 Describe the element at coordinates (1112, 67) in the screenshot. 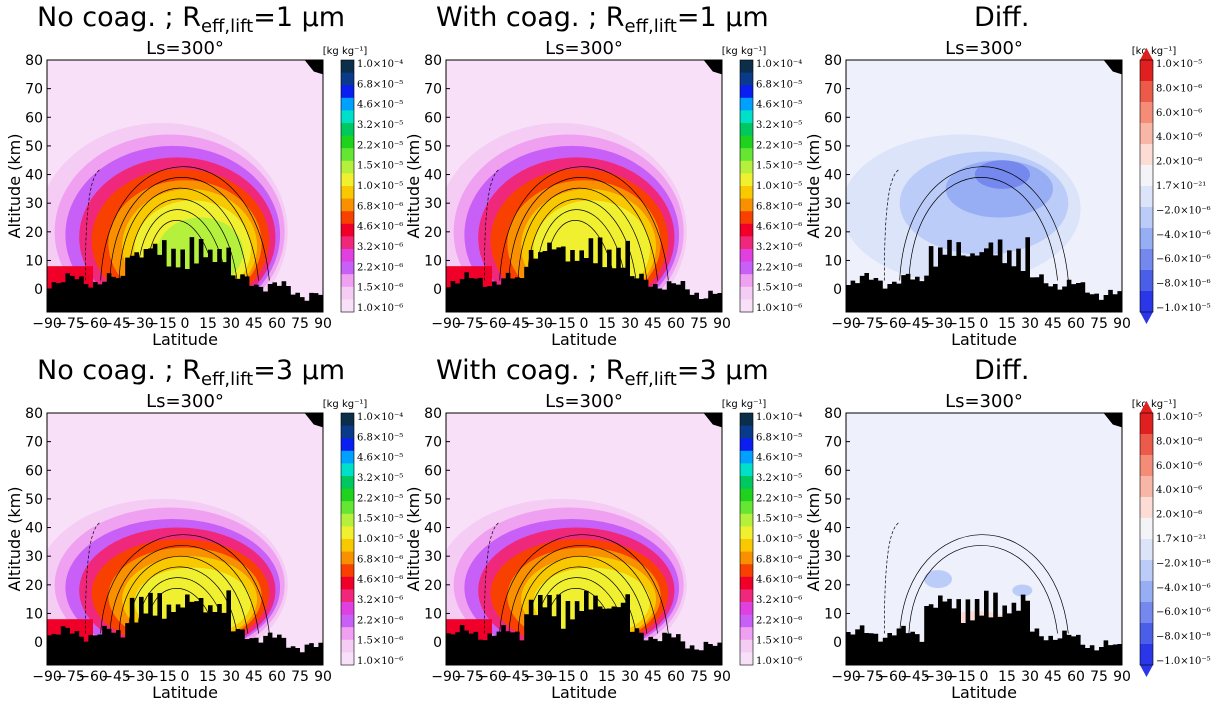

I see `polar-mask` at that location.